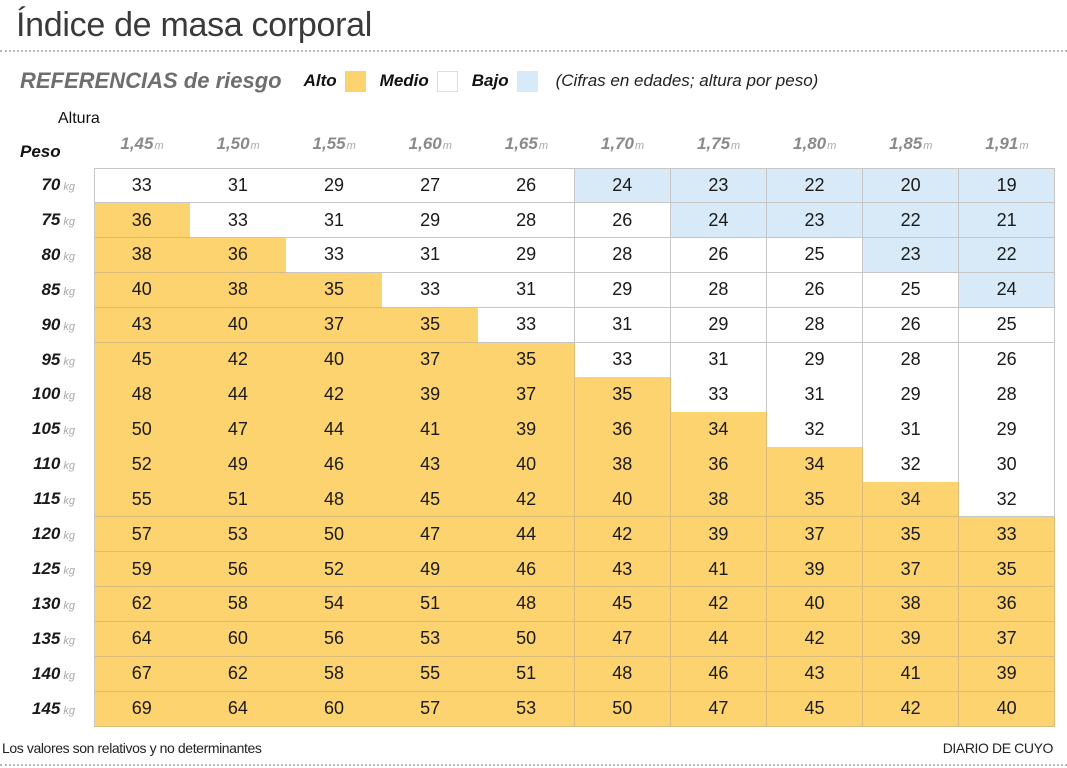  I want to click on row-header-value: 95, so click(51, 359).